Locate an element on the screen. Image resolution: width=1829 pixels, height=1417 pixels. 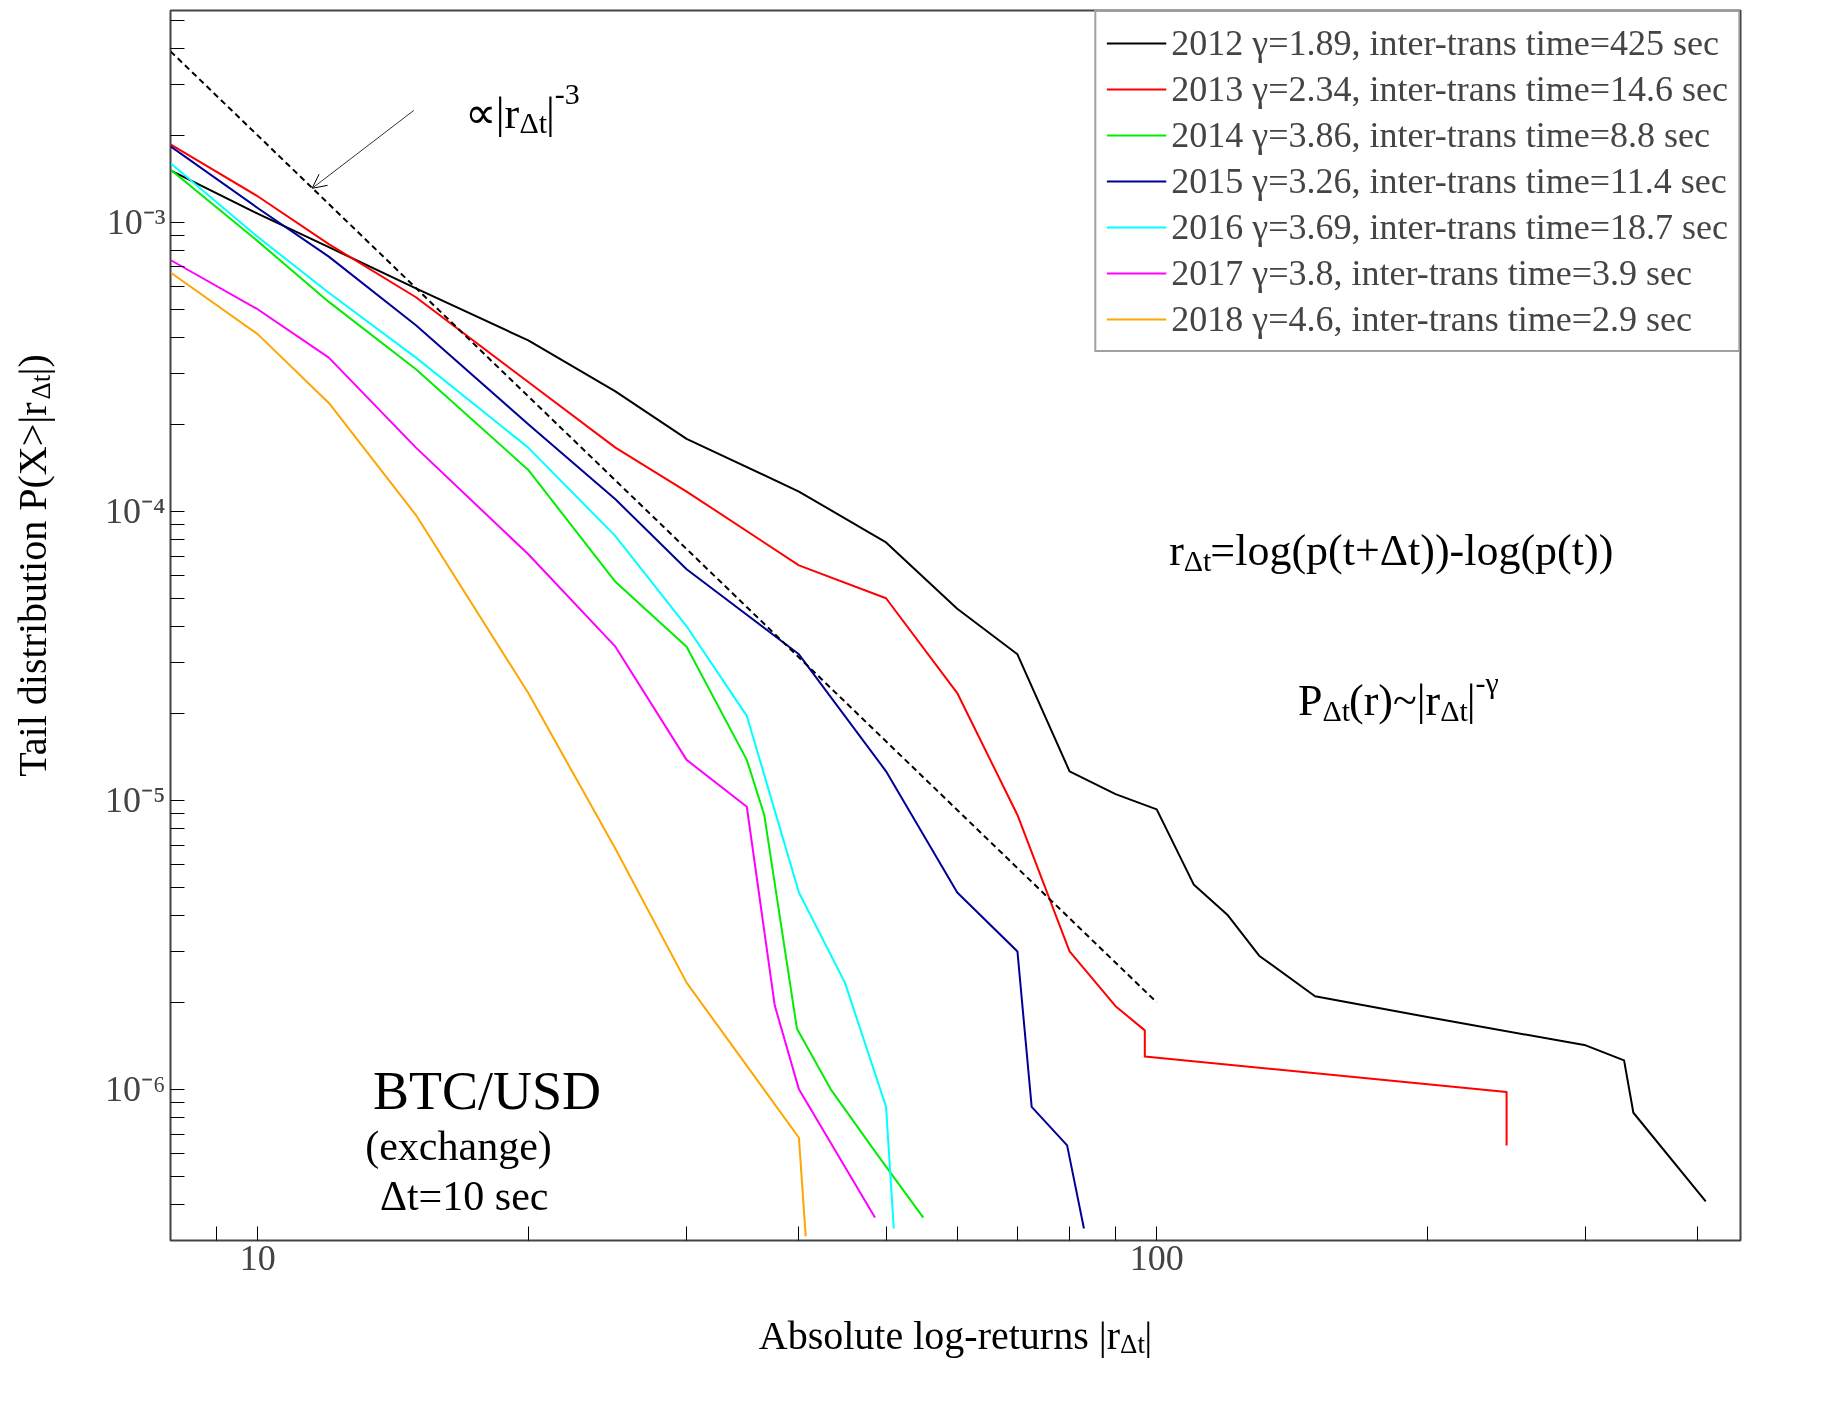
legend-label: 2016 γ=3.69, inter-trans time=18.7 sec is located at coordinates (1449, 227).